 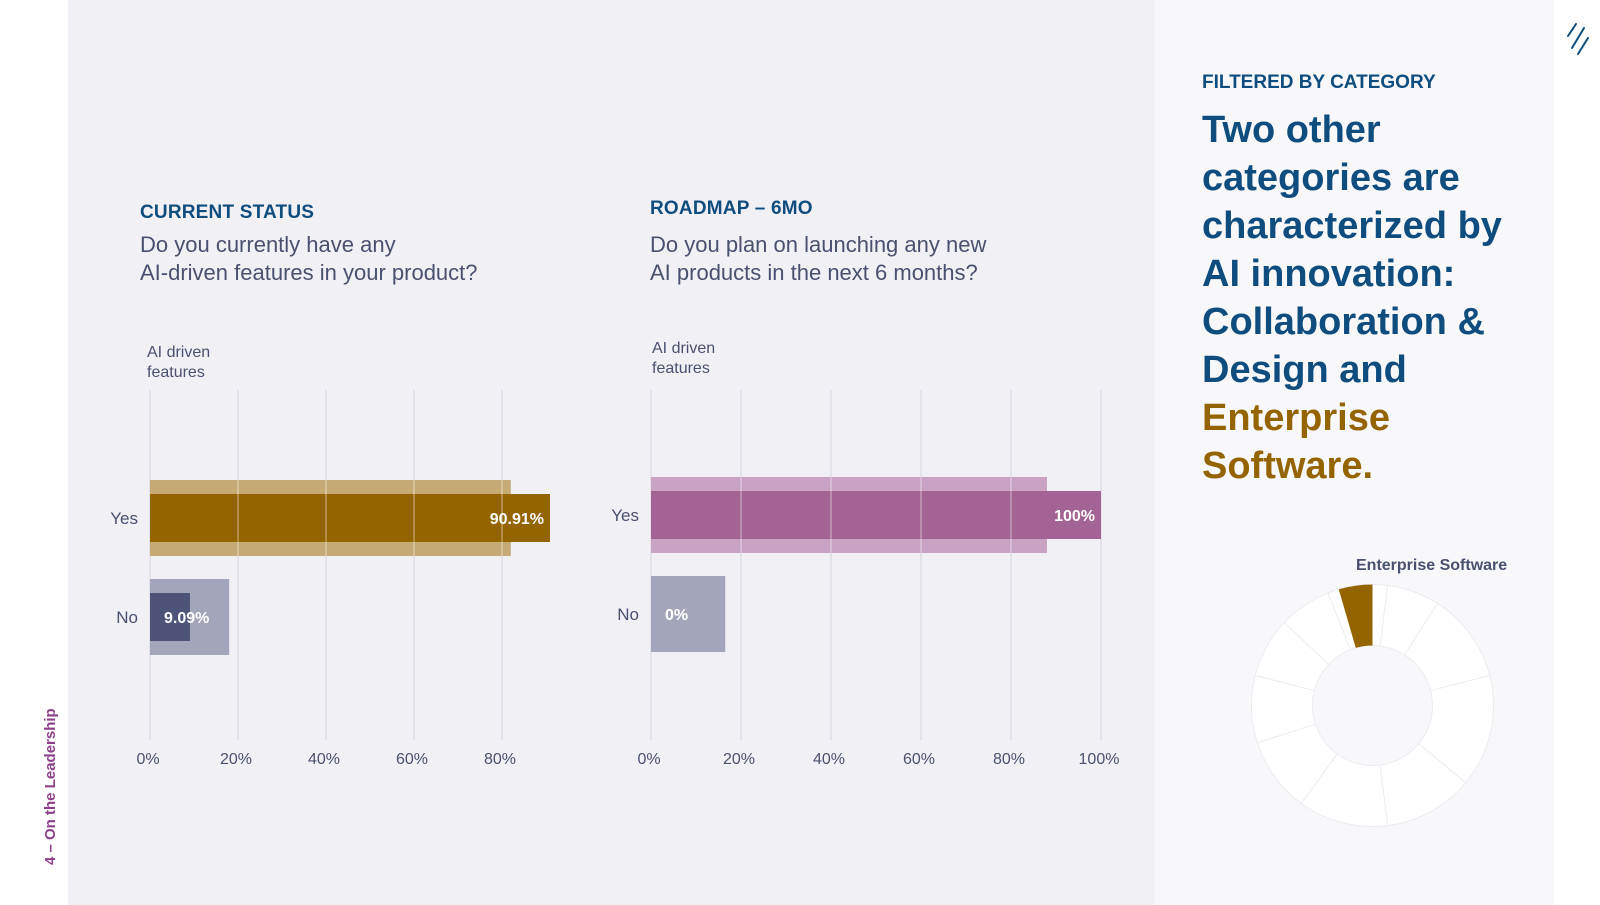 What do you see at coordinates (500, 759) in the screenshot?
I see `current-status-tick-label: 80%` at bounding box center [500, 759].